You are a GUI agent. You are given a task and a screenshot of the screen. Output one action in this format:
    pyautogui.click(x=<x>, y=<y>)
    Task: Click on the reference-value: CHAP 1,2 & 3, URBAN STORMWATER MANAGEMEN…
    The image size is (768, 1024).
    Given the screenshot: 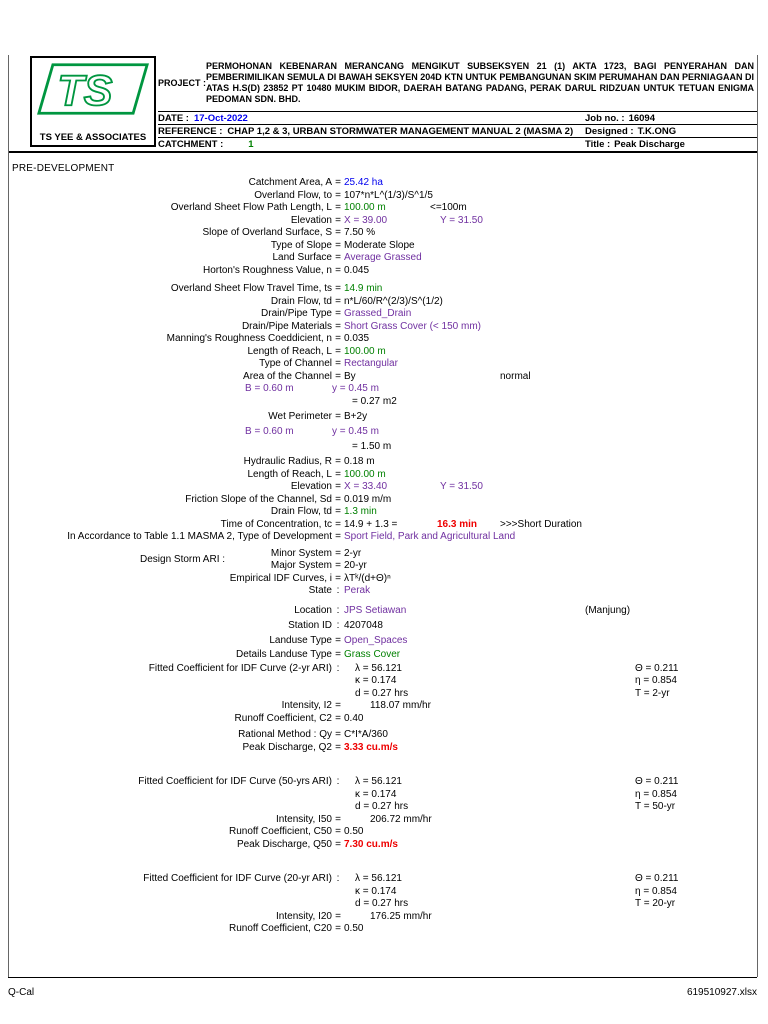 What is the action you would take?
    pyautogui.click(x=400, y=131)
    